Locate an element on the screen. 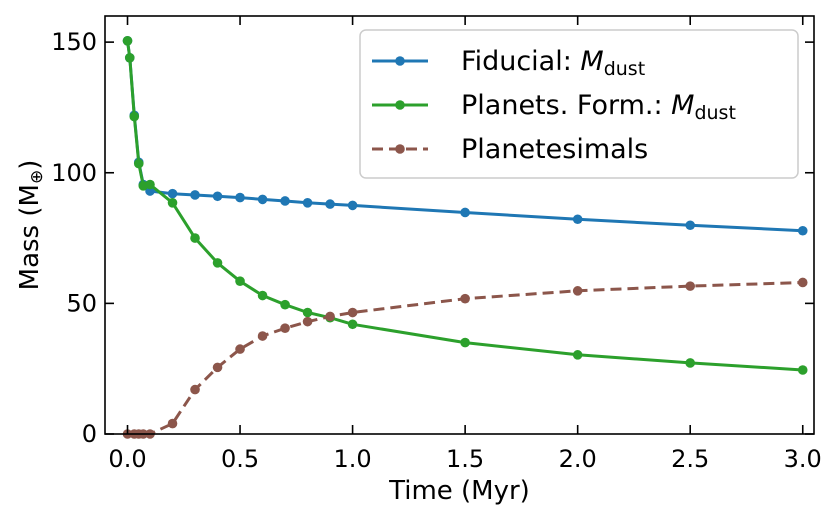 The height and width of the screenshot is (519, 830). x-tick-label: 2.0 is located at coordinates (578, 459).